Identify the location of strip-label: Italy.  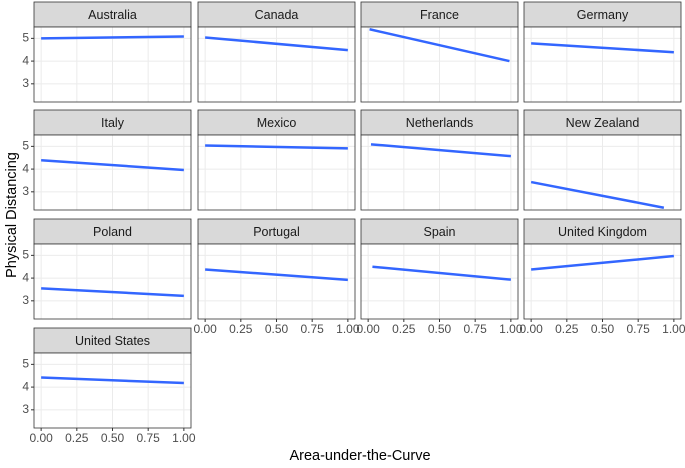
(113, 123).